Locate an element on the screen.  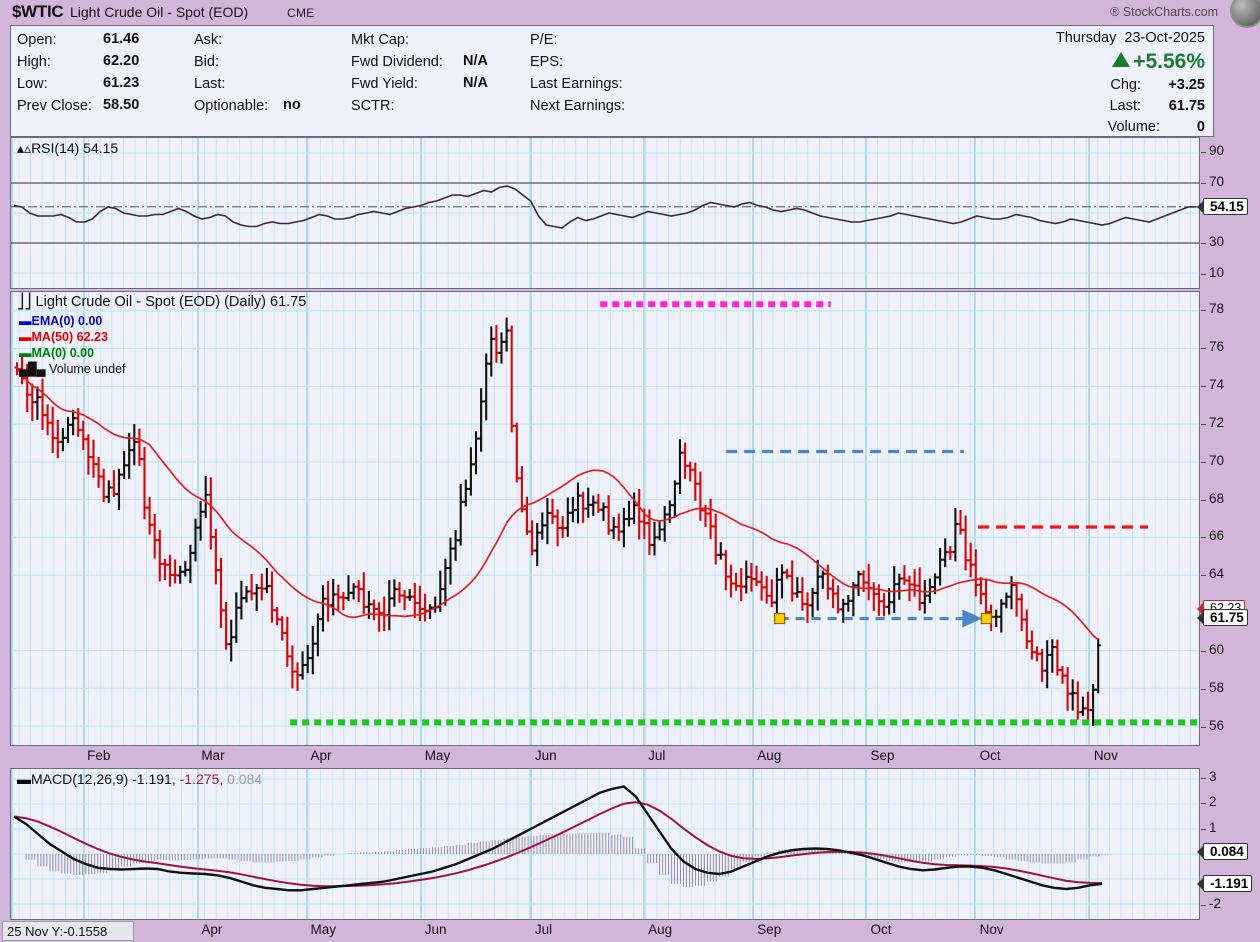
axis-tick-label: 58 is located at coordinates (1217, 688).